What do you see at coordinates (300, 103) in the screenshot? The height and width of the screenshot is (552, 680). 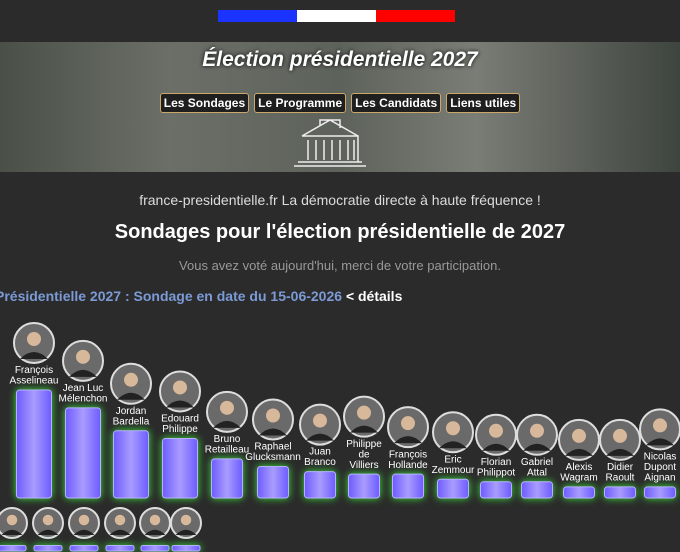 I see `nav-link: Le Programme` at bounding box center [300, 103].